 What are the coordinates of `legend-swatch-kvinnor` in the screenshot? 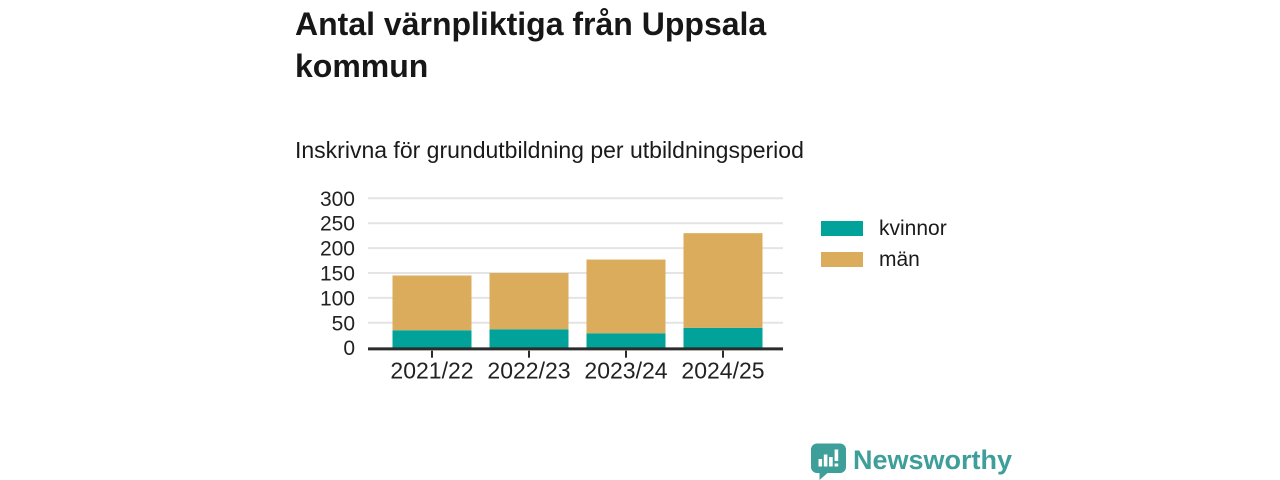 It's located at (842, 228).